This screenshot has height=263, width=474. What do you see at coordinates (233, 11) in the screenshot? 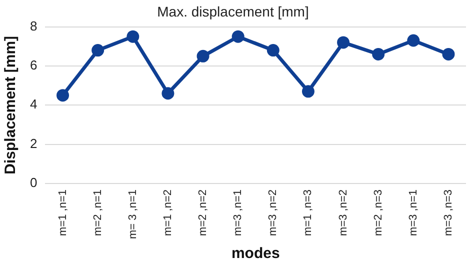
I see `chart-title: Max. displacement [mm]` at bounding box center [233, 11].